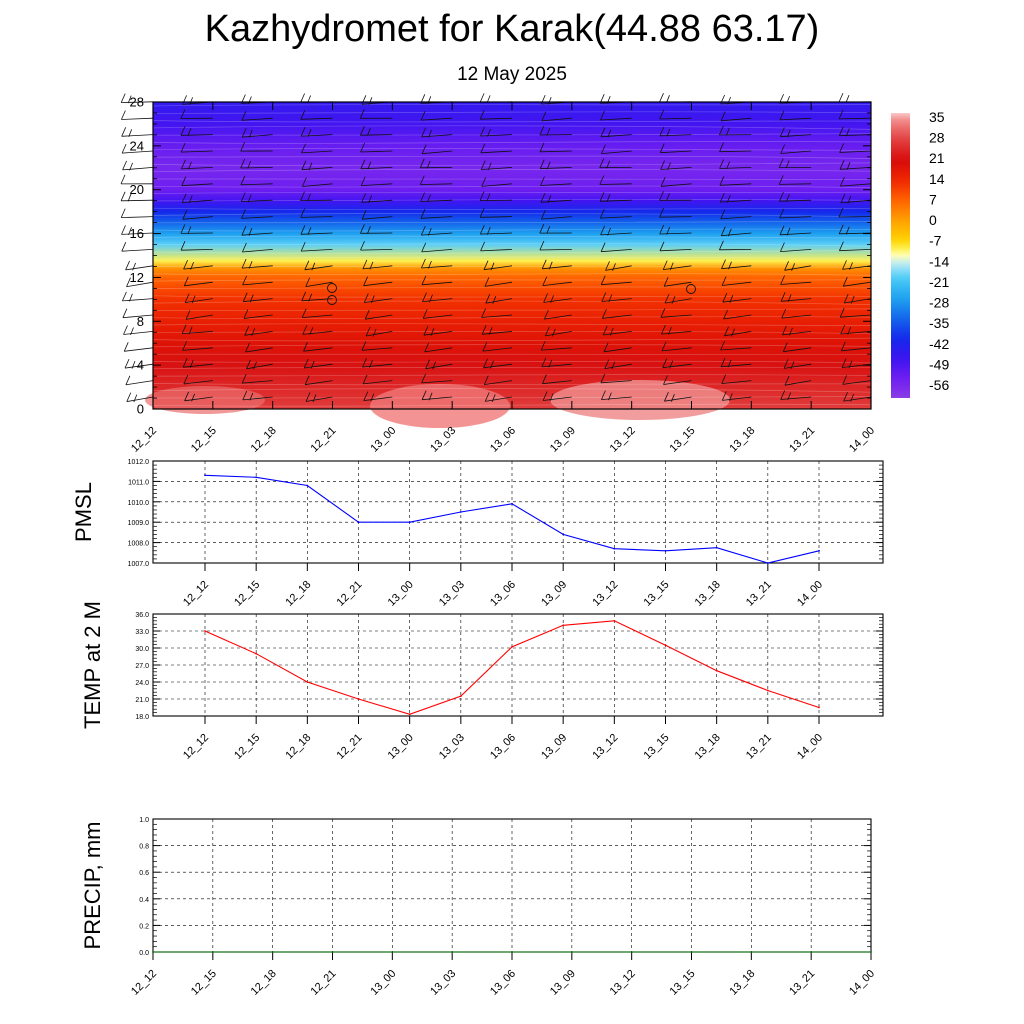 The height and width of the screenshot is (1024, 1024). What do you see at coordinates (937, 158) in the screenshot?
I see `colorbar-label: 21` at bounding box center [937, 158].